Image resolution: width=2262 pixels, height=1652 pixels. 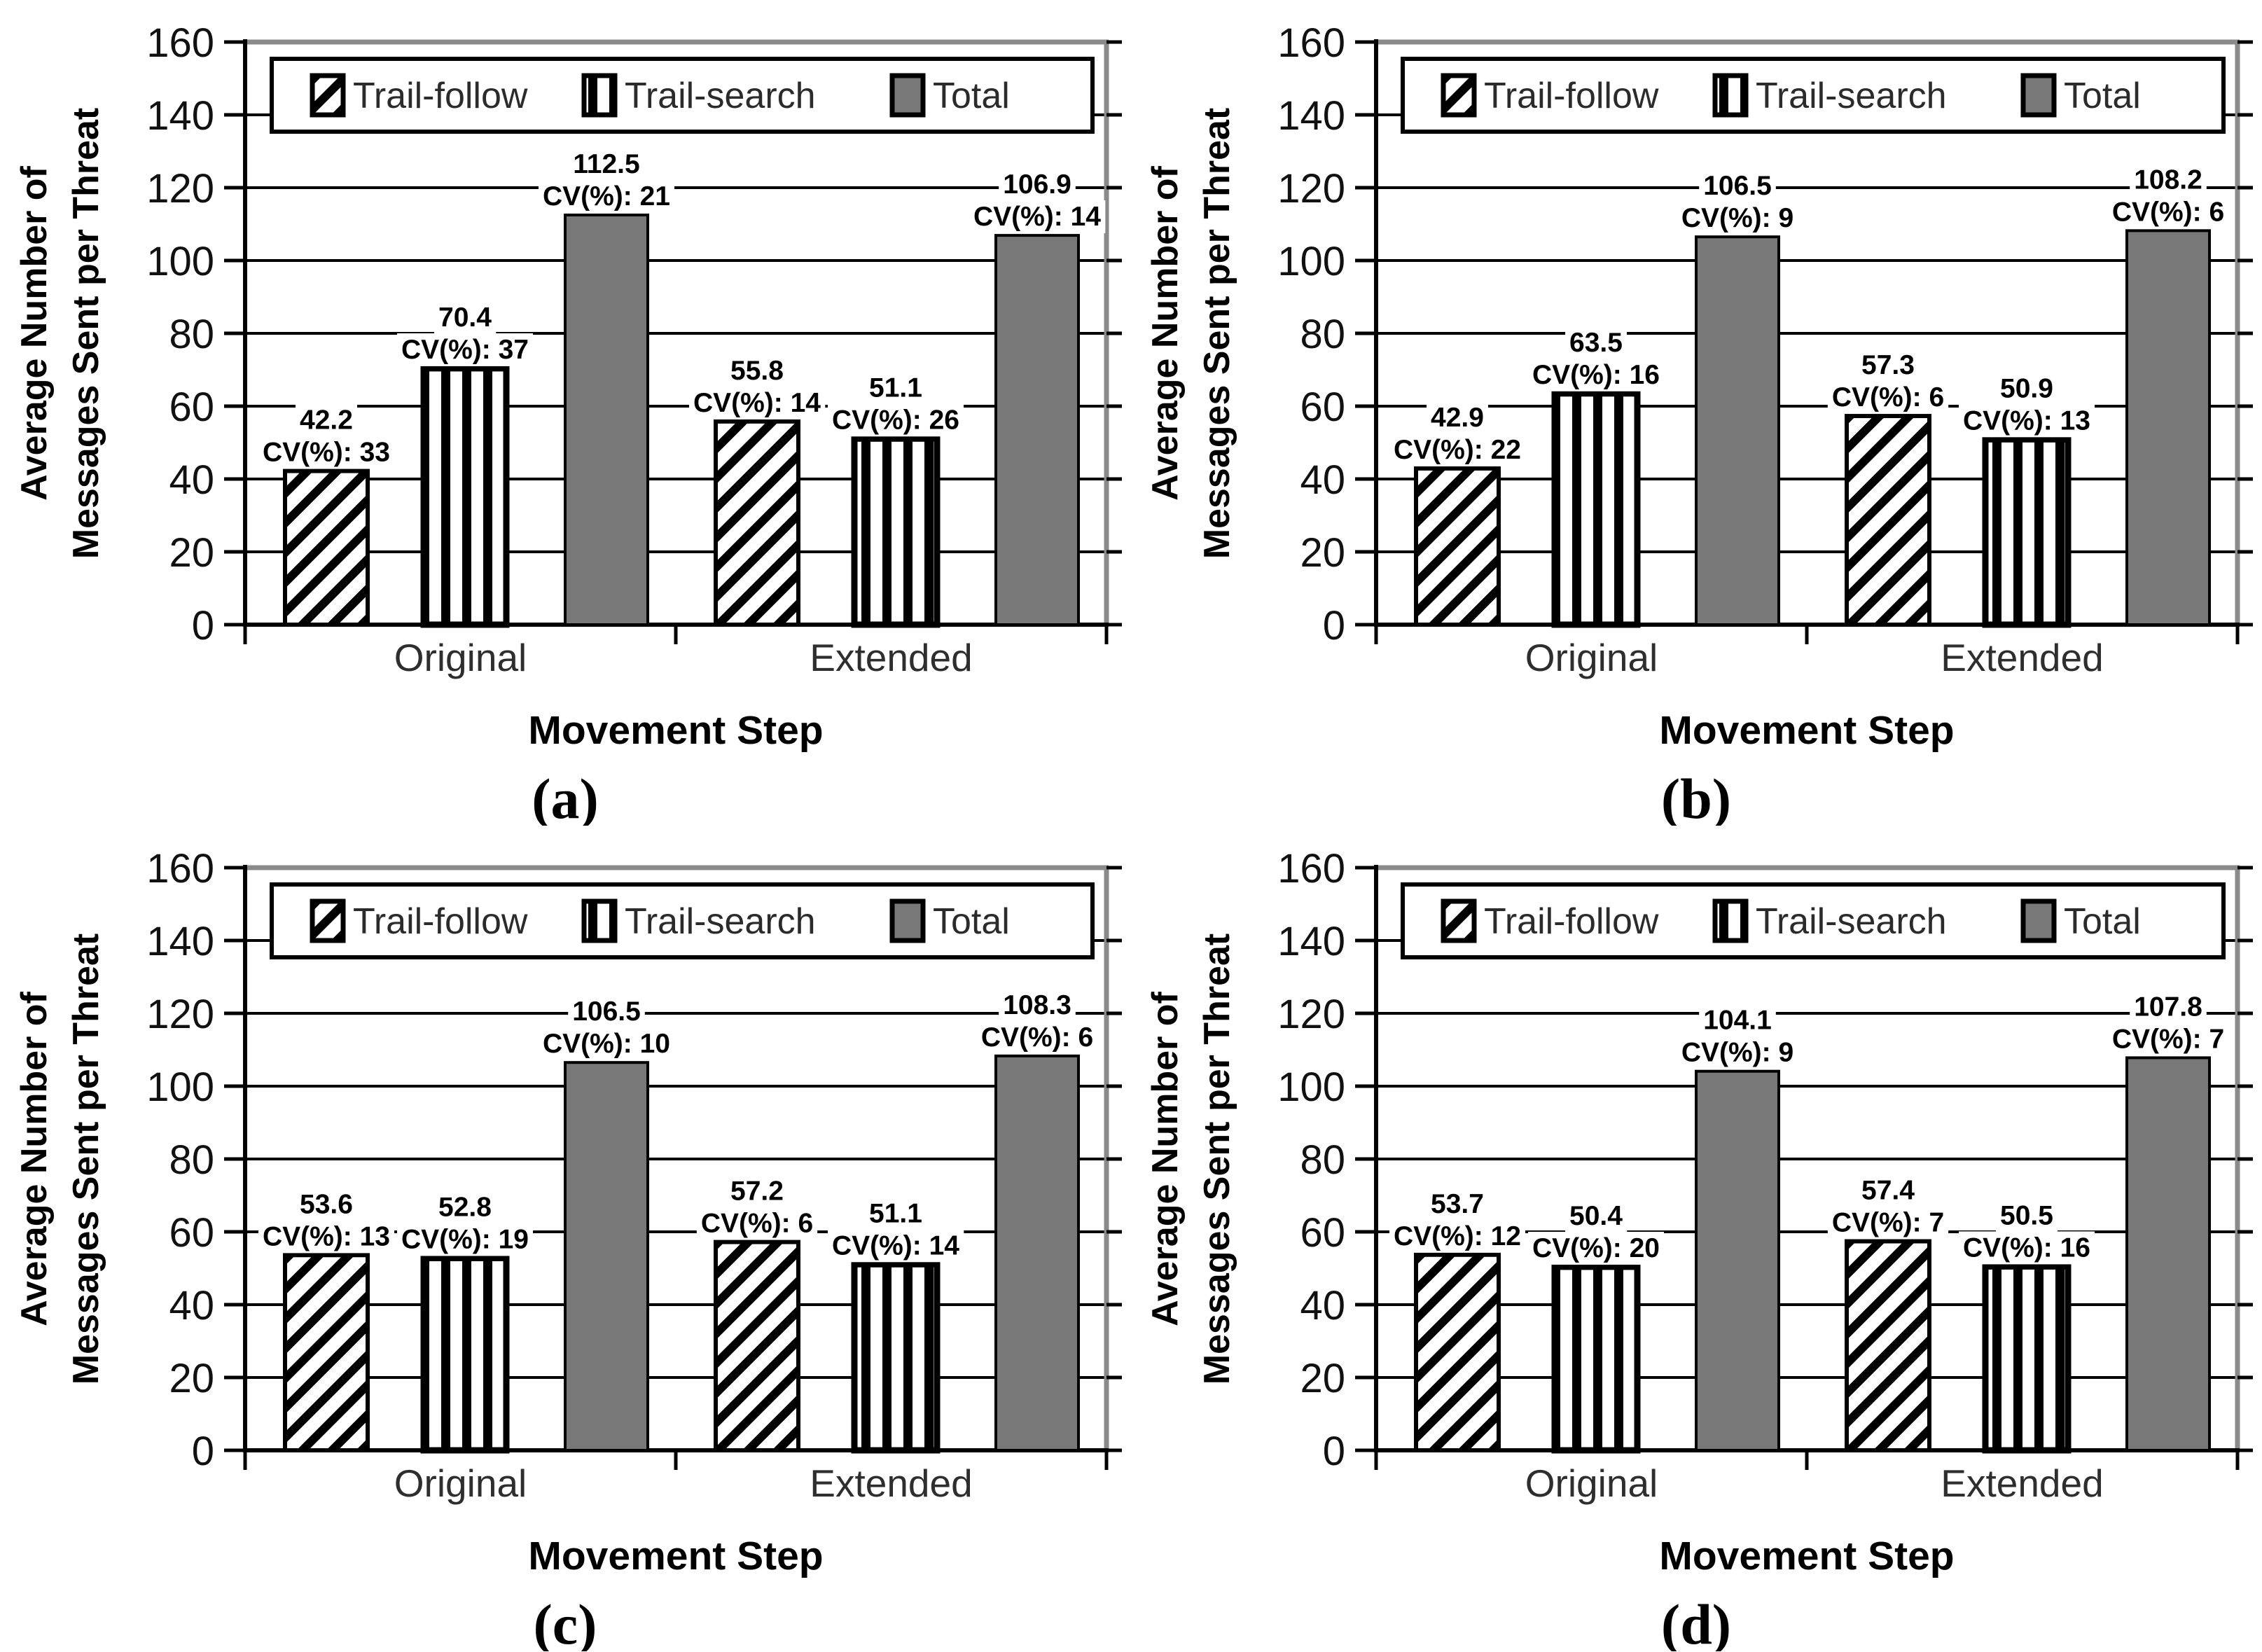 What do you see at coordinates (1696, 1621) in the screenshot?
I see `subplot-letter: (d)` at bounding box center [1696, 1621].